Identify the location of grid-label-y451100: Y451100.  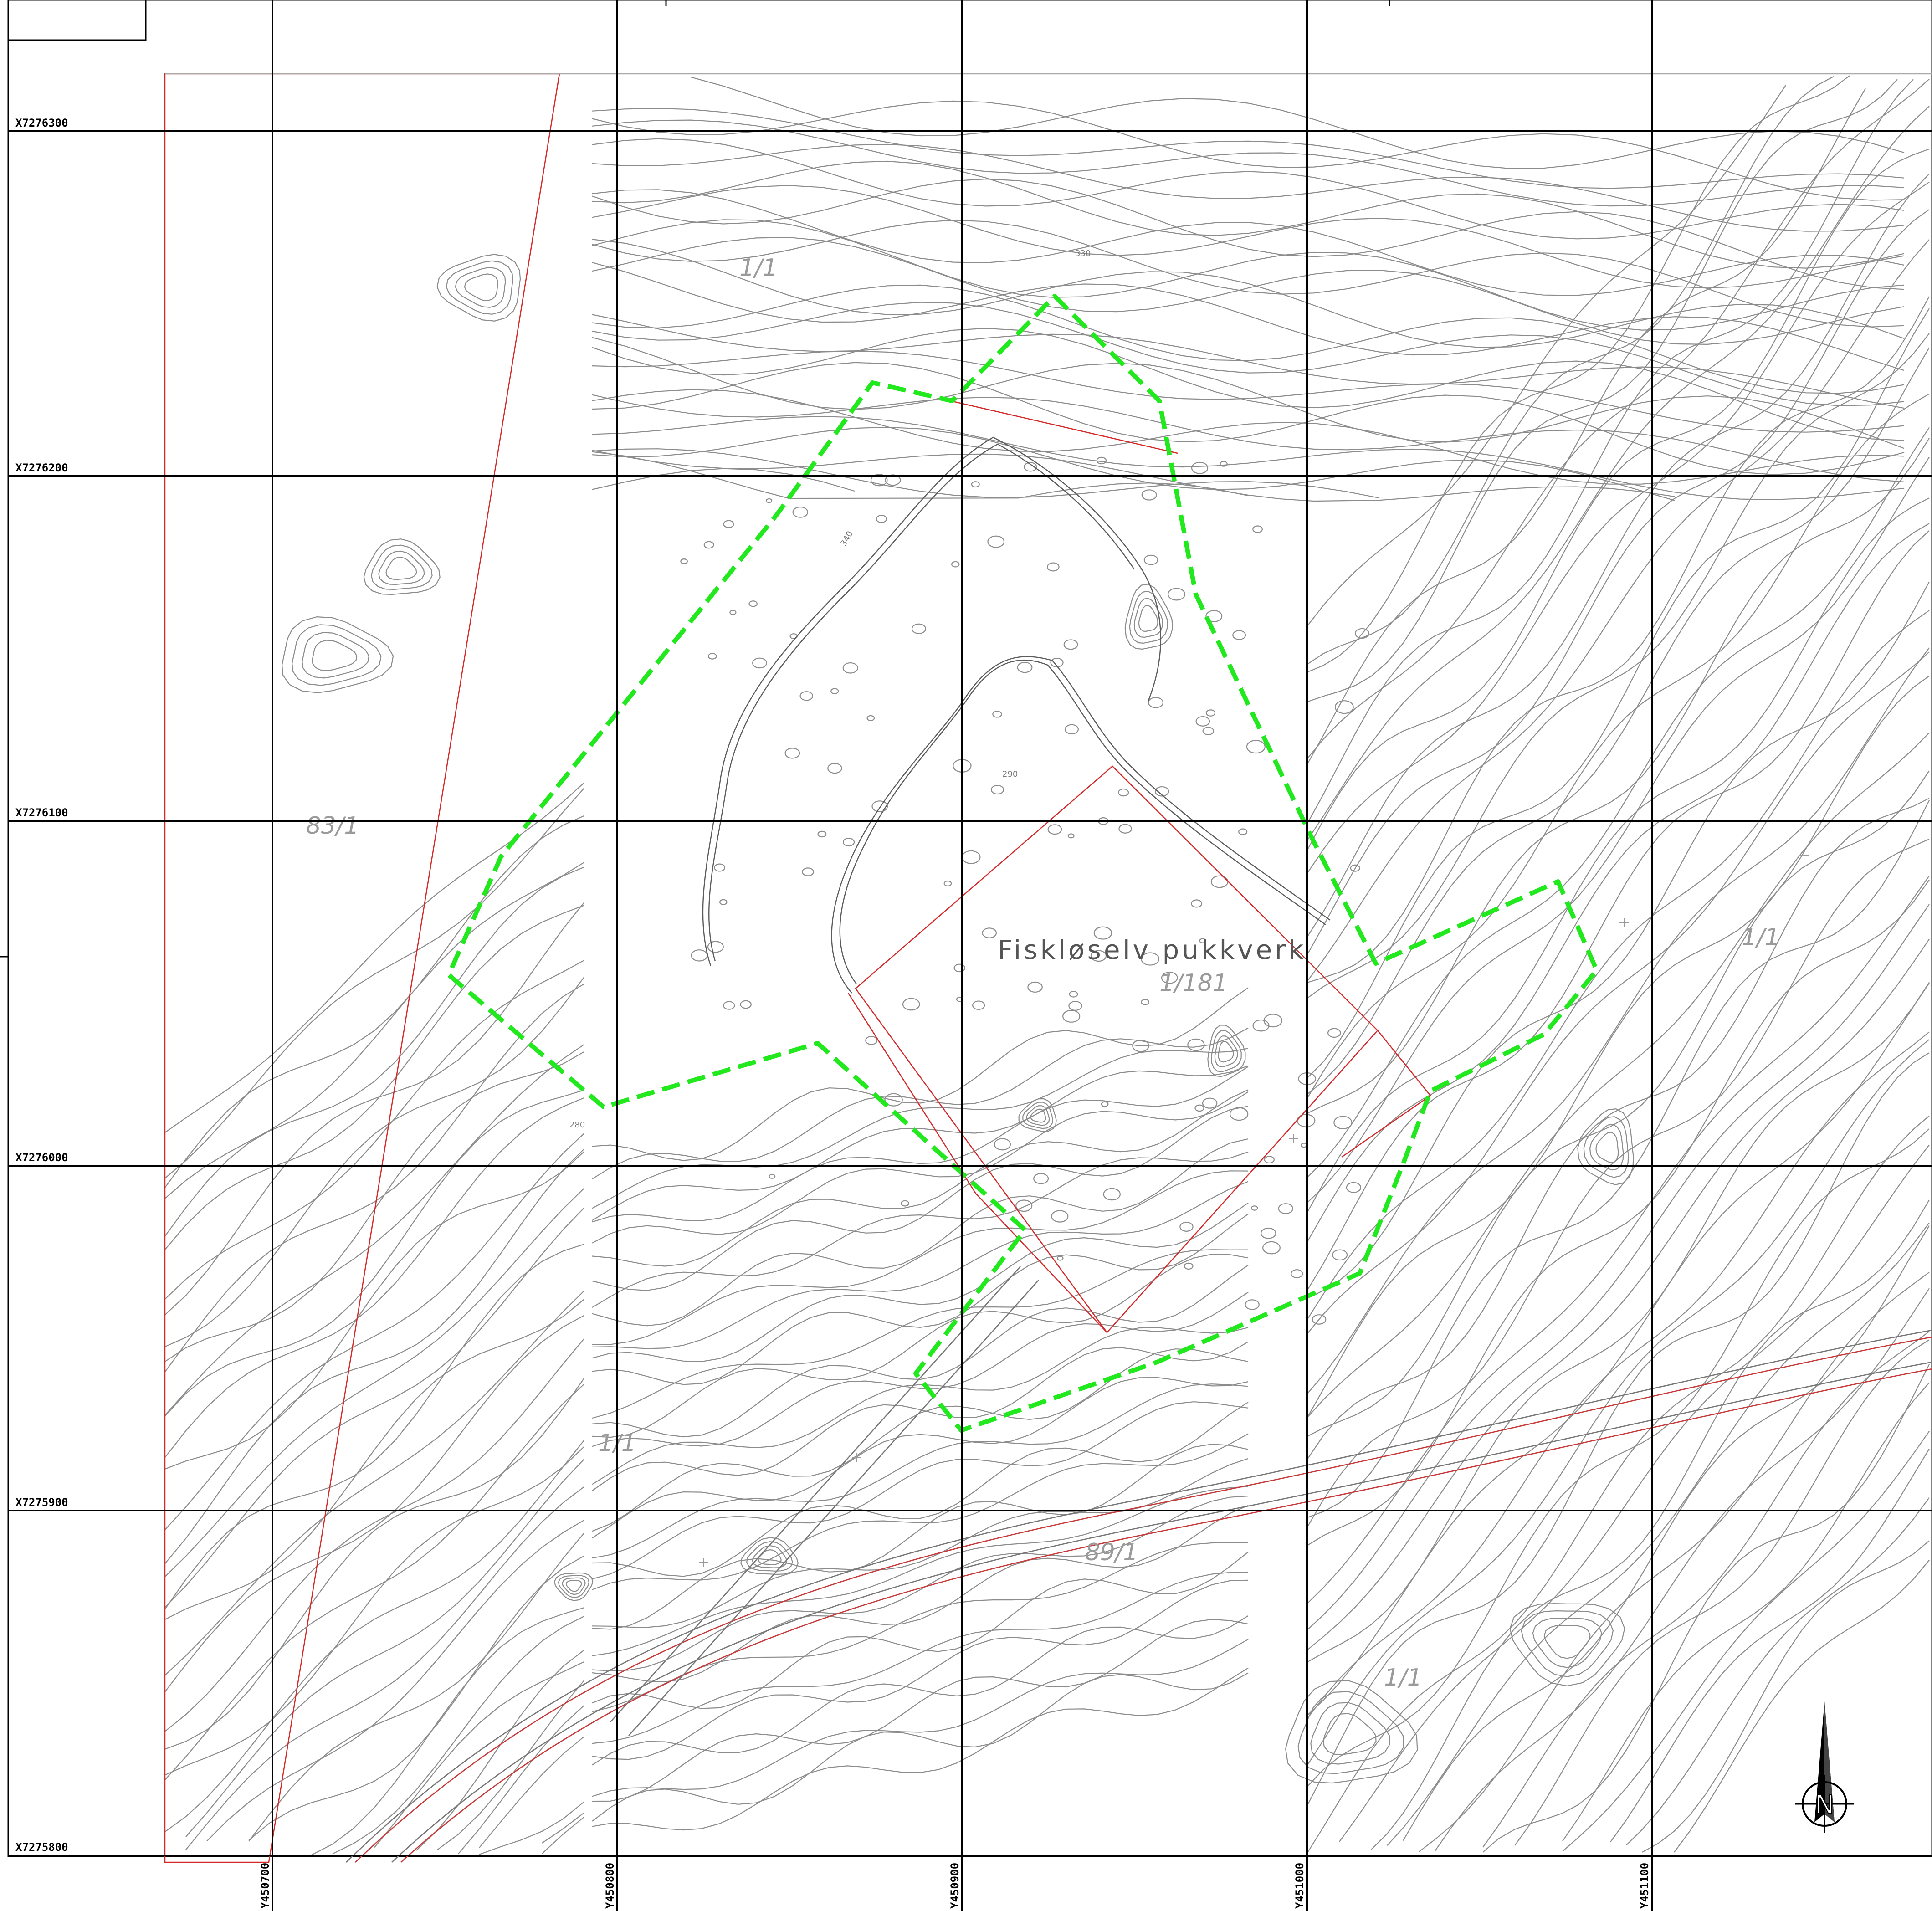
(1645, 1886).